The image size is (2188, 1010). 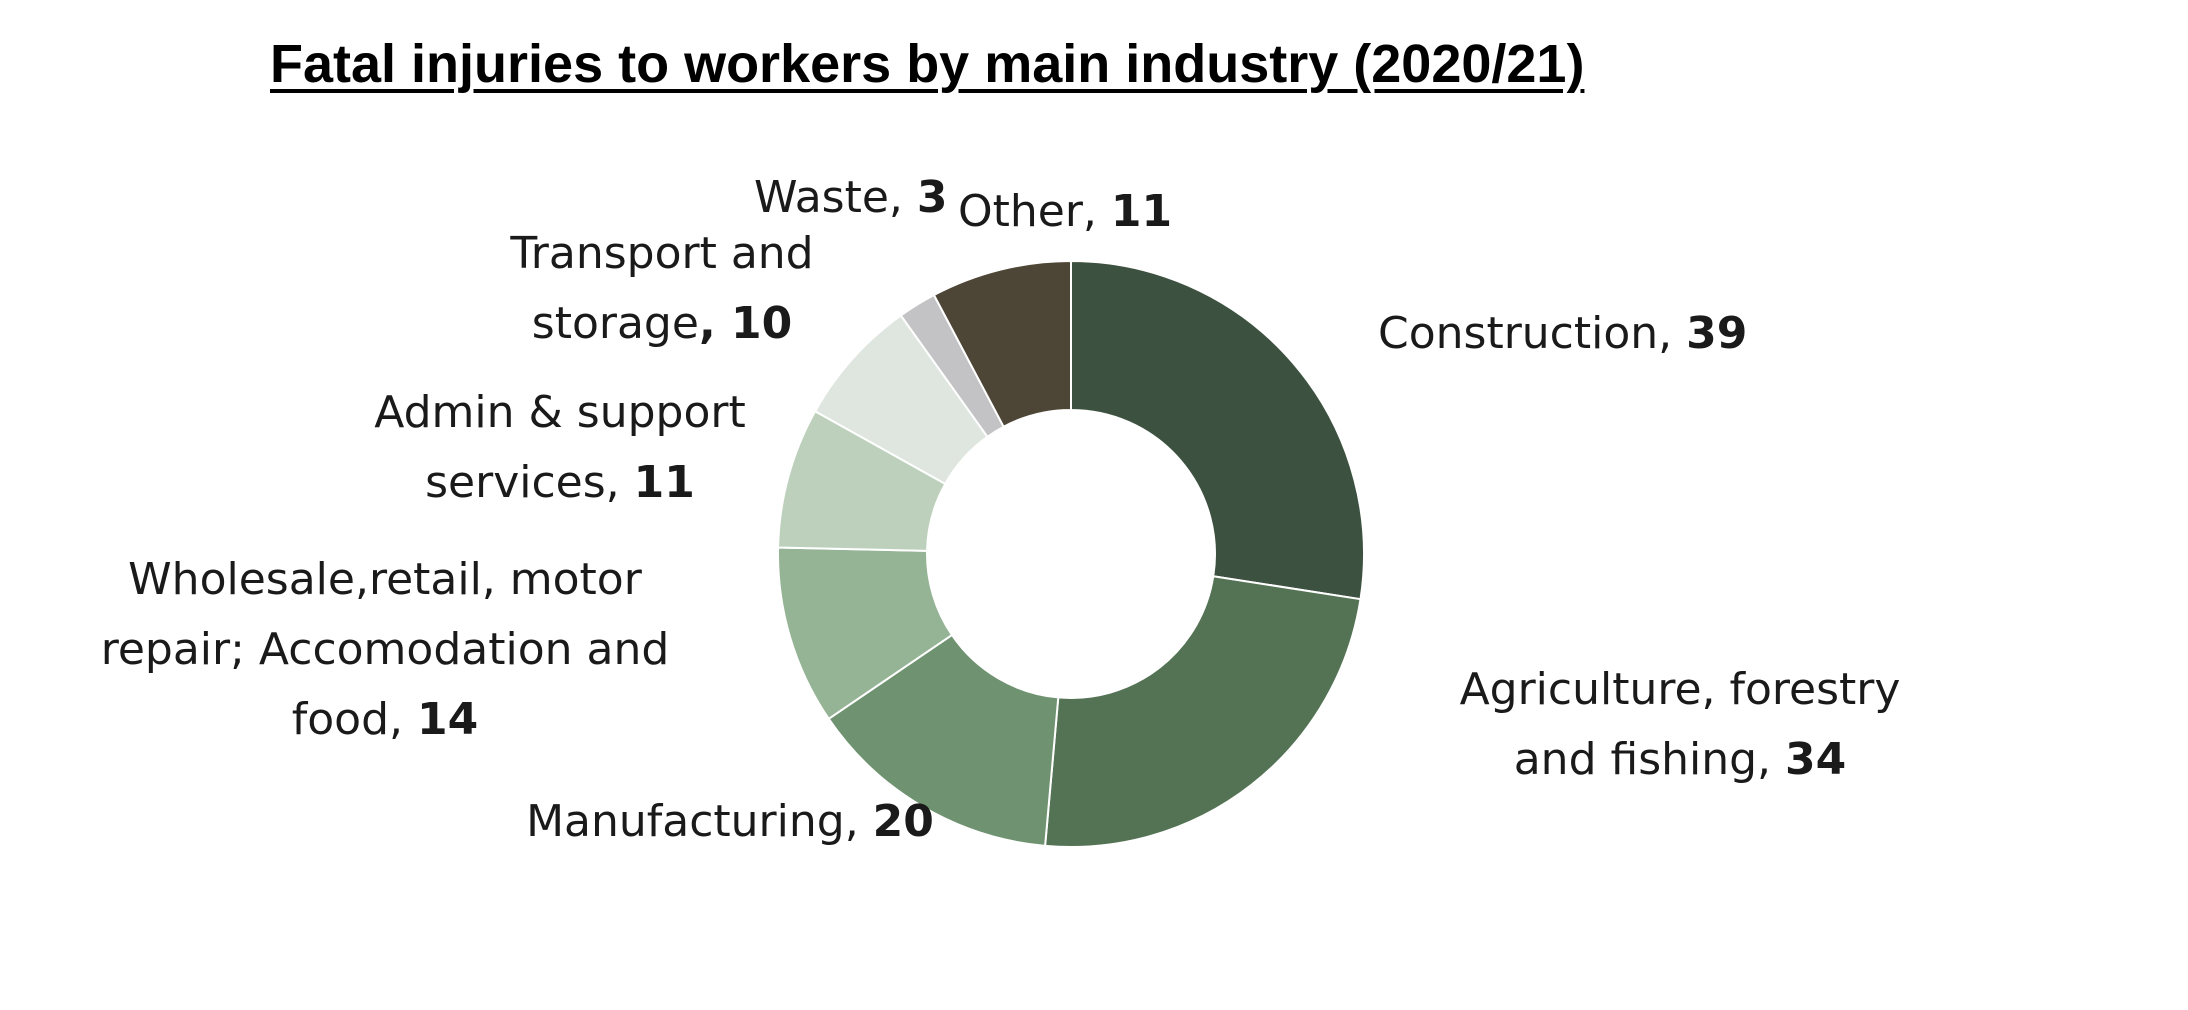 I want to click on label-manufacturing: Manufacturing, 20, so click(x=730, y=821).